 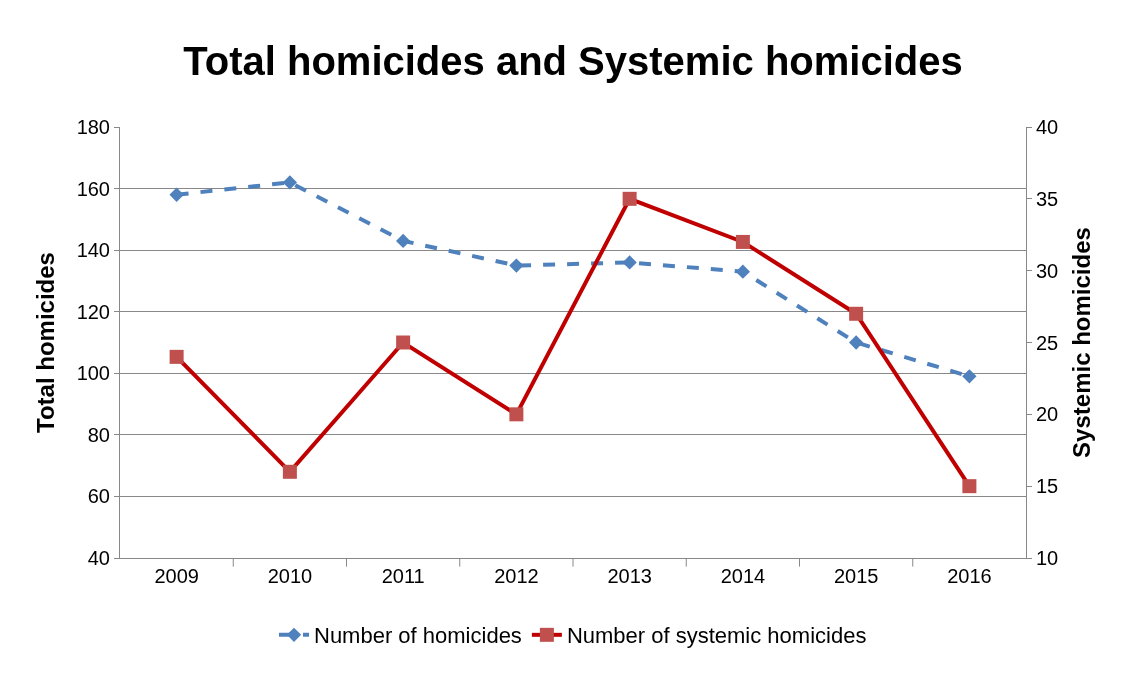 I want to click on y-tick-label: 80, so click(x=98, y=434).